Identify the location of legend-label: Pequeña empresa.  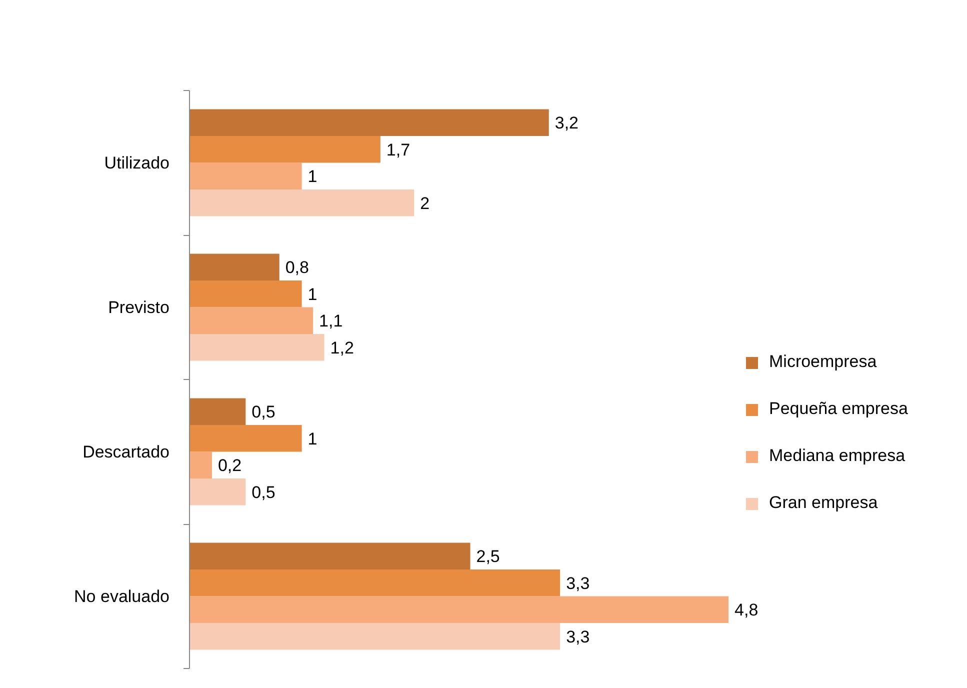
(838, 409).